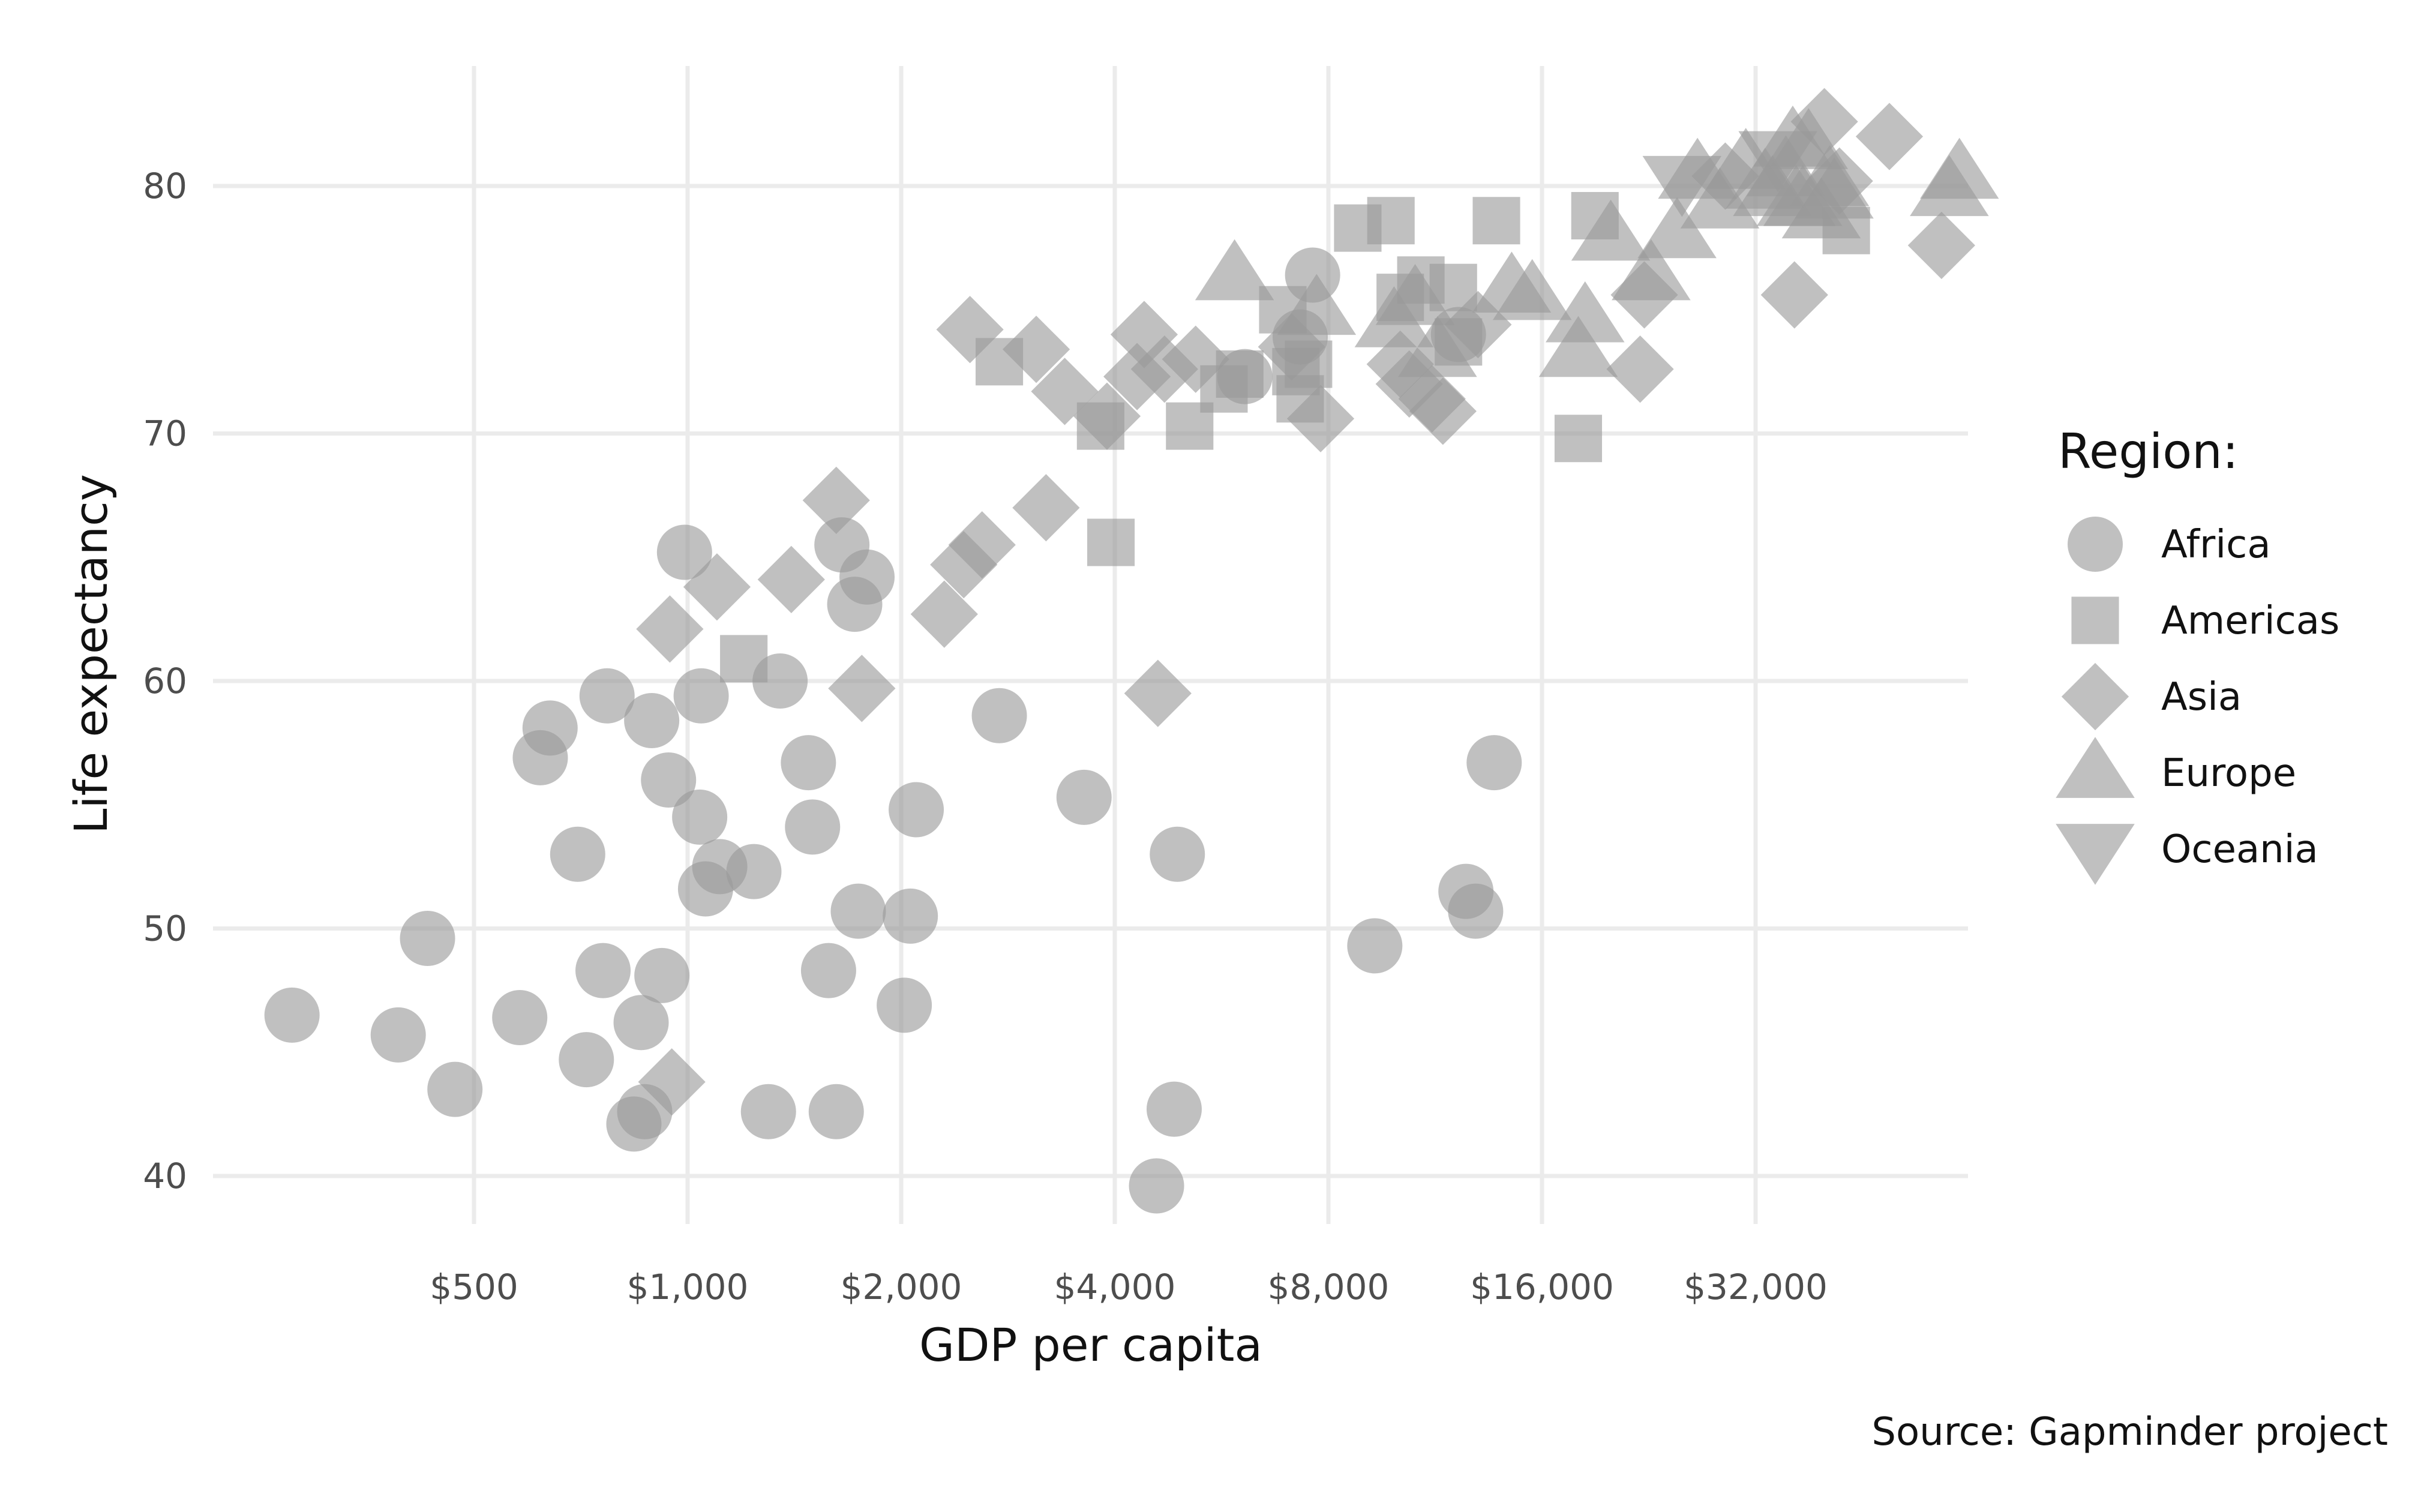  What do you see at coordinates (1756, 1287) in the screenshot?
I see `x-tick-label: $32,000` at bounding box center [1756, 1287].